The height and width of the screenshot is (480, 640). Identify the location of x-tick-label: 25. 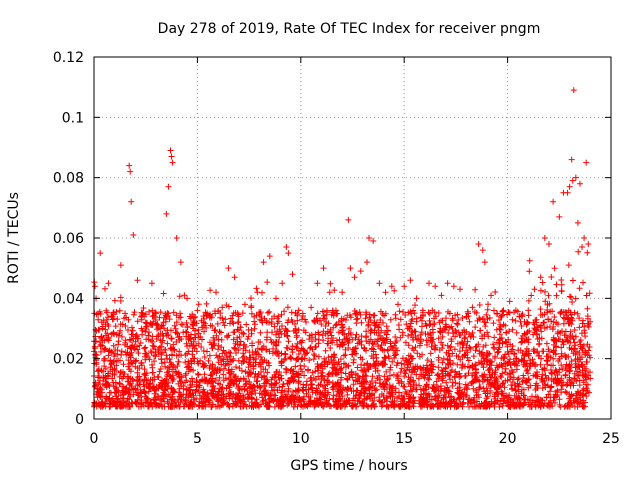
(611, 439).